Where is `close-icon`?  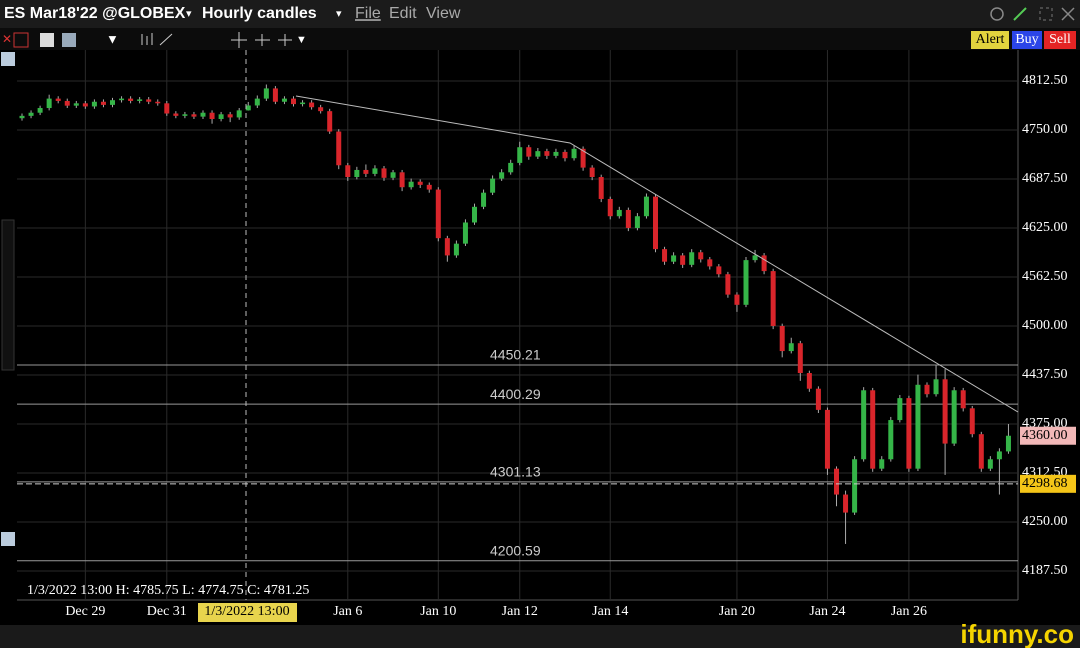 close-icon is located at coordinates (1068, 14).